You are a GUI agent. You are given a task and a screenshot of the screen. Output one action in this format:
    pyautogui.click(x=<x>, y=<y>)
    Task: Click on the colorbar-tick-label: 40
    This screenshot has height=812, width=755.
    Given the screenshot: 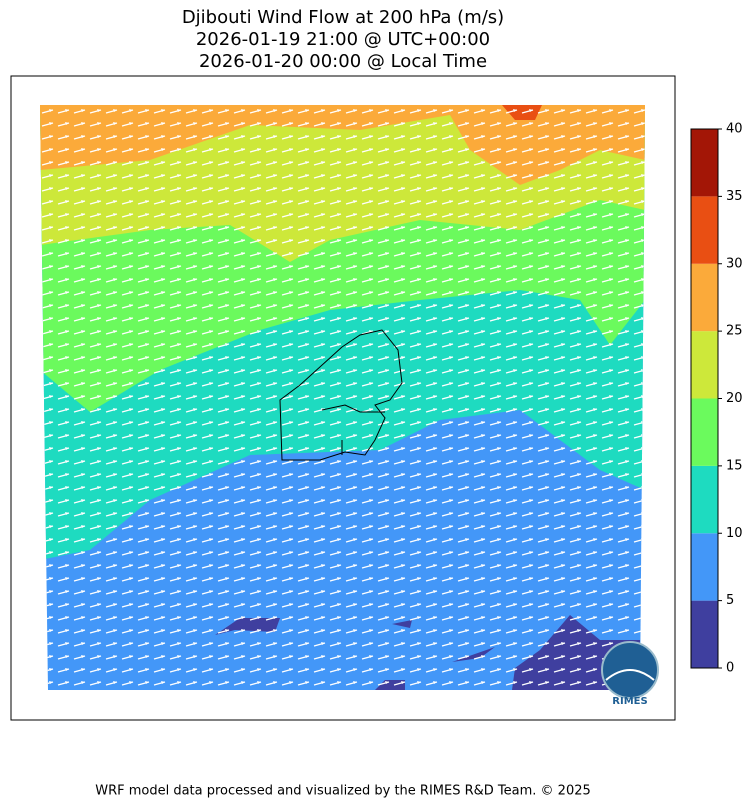 What is the action you would take?
    pyautogui.click(x=734, y=129)
    